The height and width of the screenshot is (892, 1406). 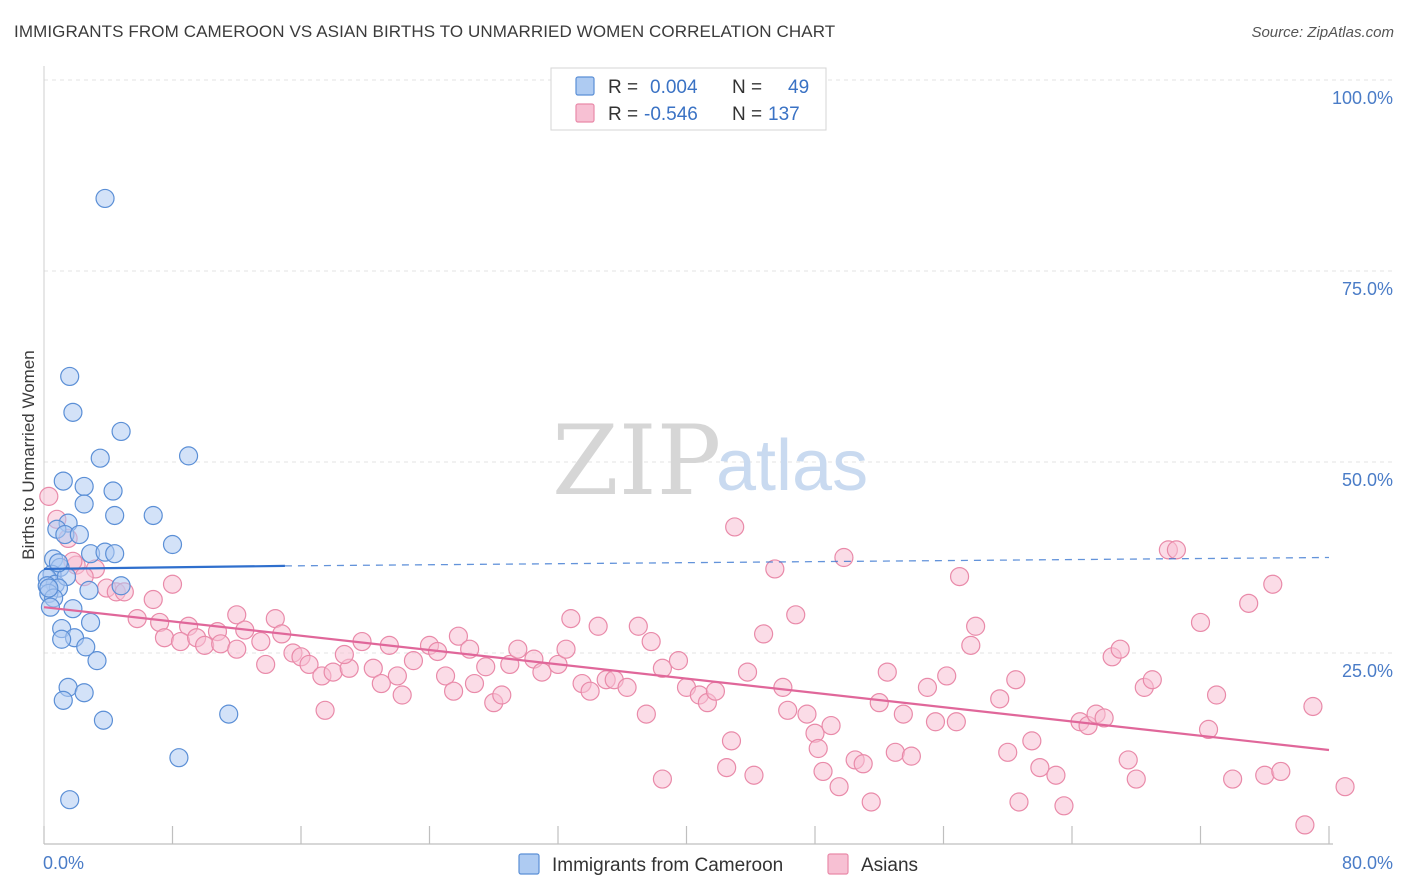 What do you see at coordinates (674, 87) in the screenshot?
I see `legend-r-value-cameroon: 0.004` at bounding box center [674, 87].